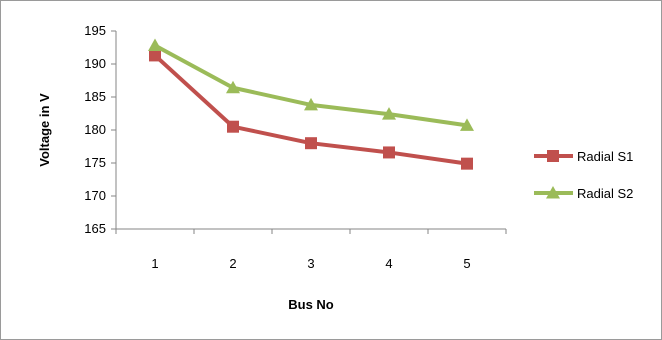  I want to click on series-line, so click(311, 85).